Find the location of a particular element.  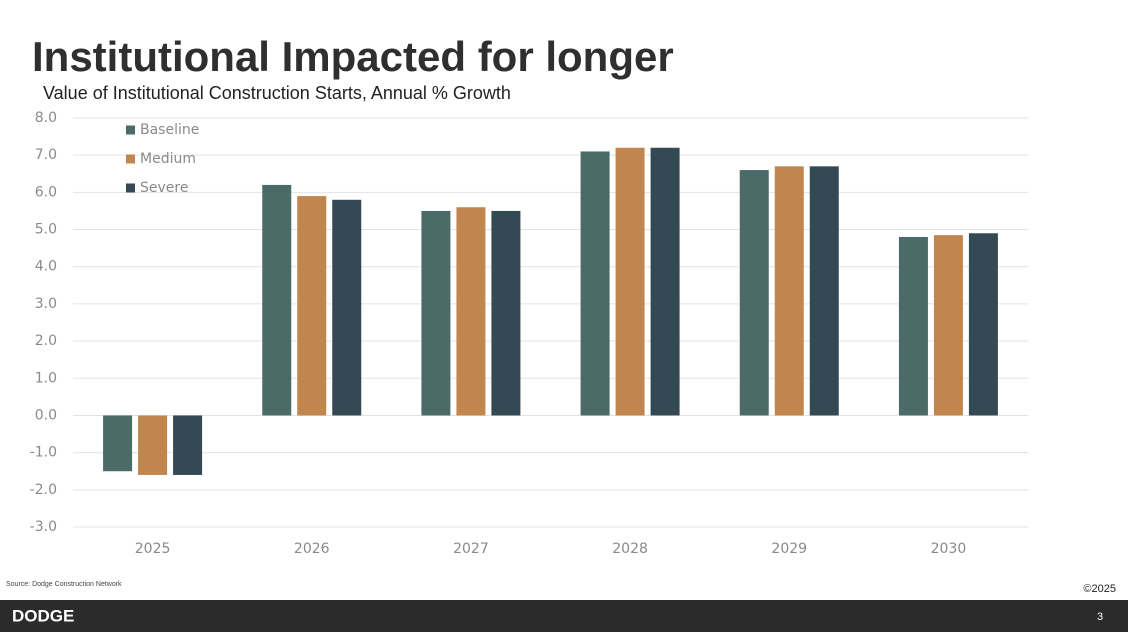

legend-label: Medium is located at coordinates (168, 159).